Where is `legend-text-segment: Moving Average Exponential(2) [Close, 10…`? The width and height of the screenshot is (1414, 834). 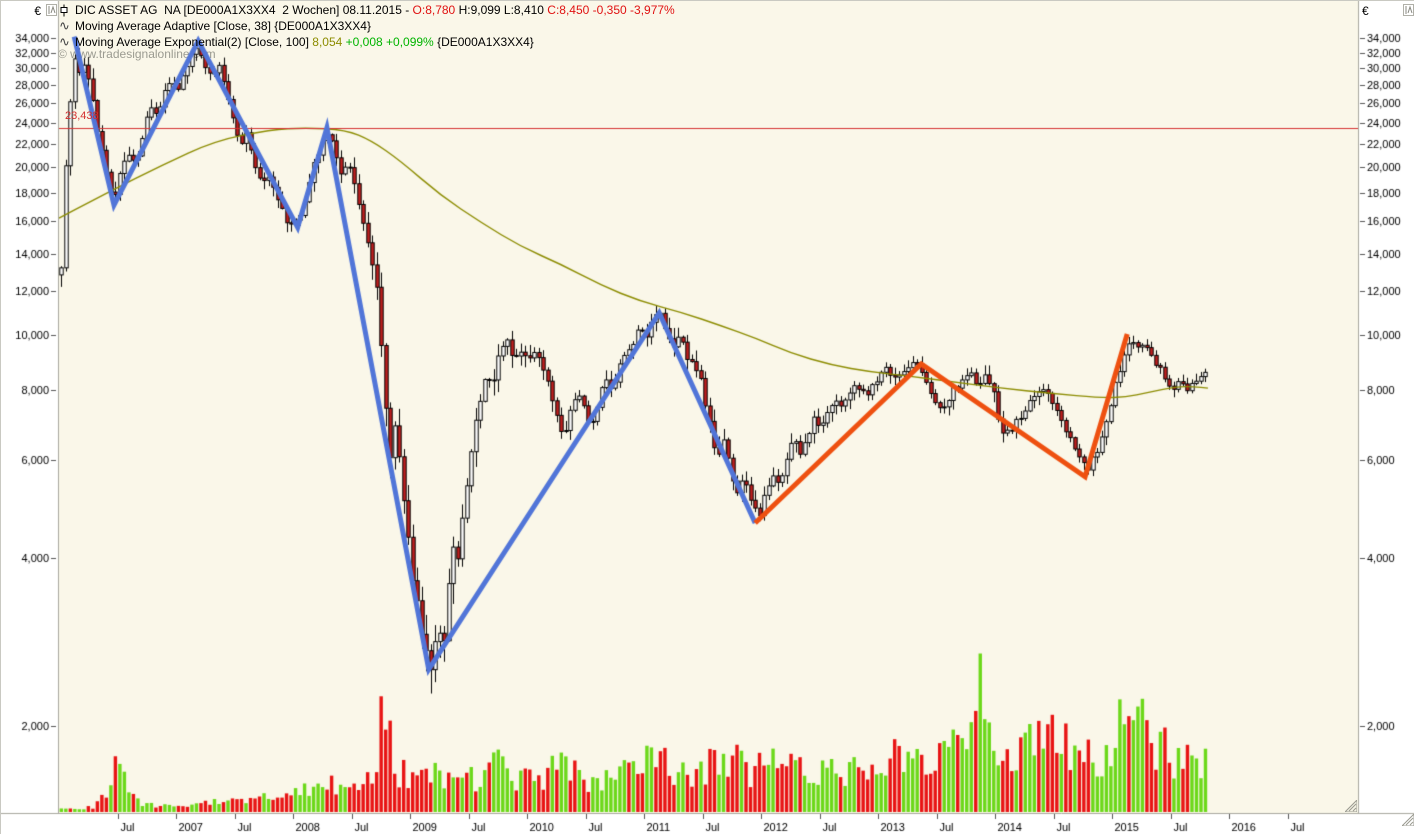
legend-text-segment: Moving Average Exponential(2) [Close, 10… is located at coordinates (194, 42).